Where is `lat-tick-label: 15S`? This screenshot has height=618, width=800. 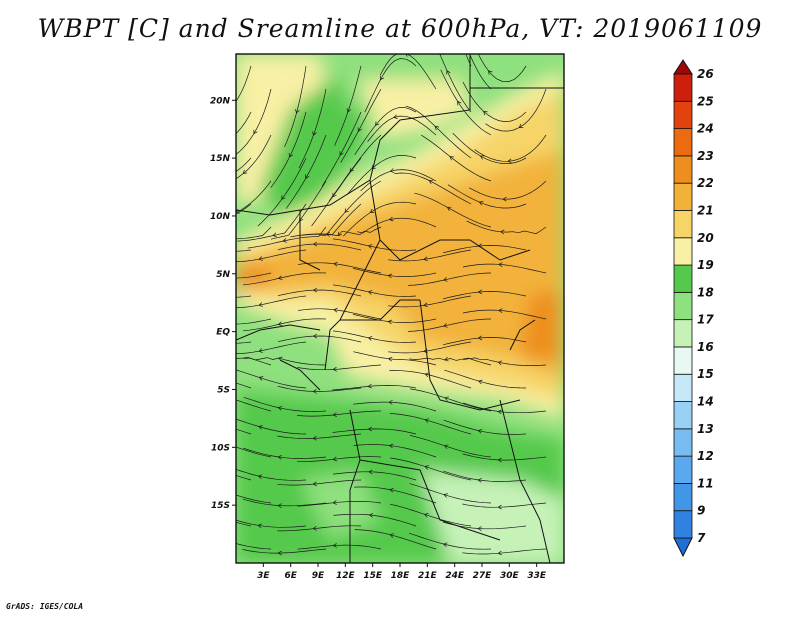
lat-tick-label: 15S is located at coordinates (220, 506).